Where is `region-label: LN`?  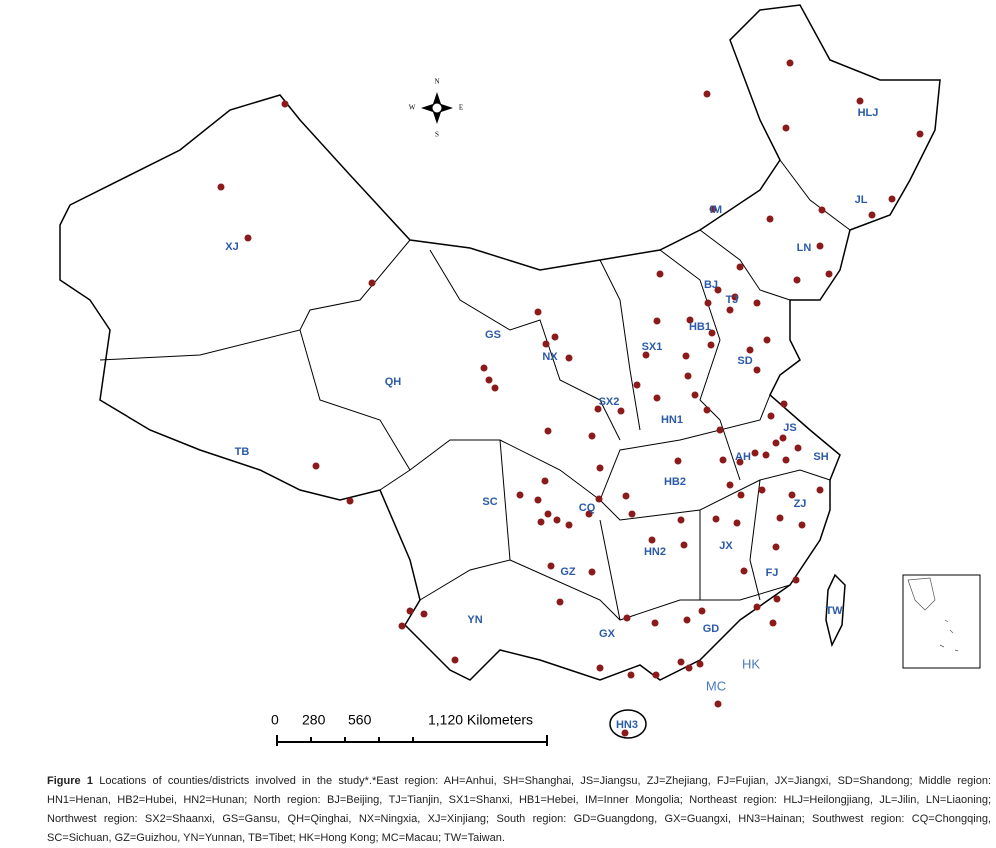
region-label: LN is located at coordinates (804, 248).